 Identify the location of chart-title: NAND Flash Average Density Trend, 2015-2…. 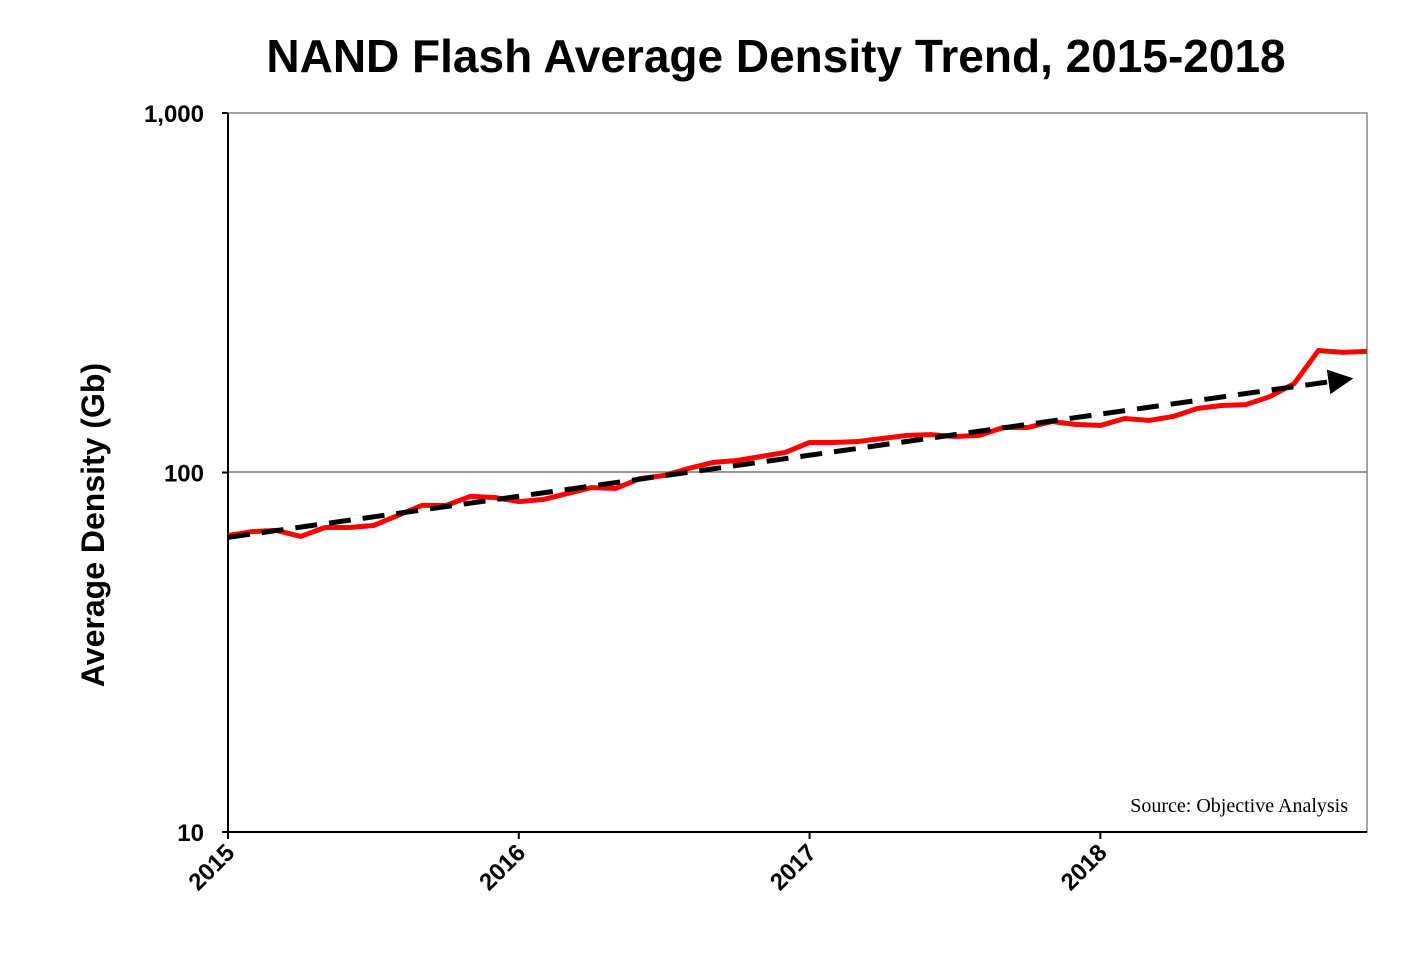
(775, 56).